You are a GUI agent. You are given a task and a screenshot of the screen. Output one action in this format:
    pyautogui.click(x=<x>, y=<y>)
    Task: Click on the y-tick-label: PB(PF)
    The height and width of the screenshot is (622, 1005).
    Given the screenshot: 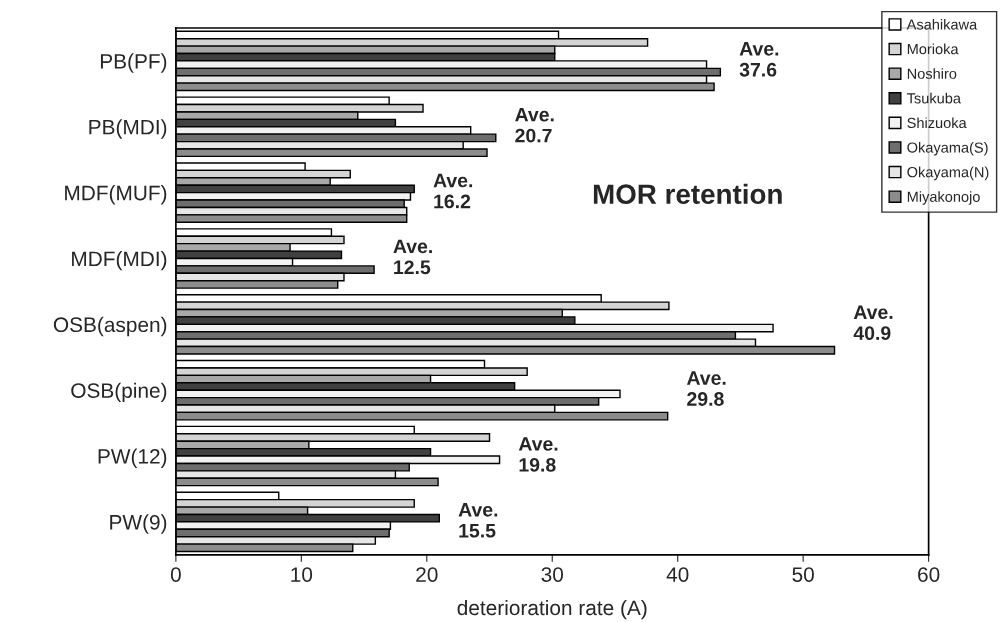 What is the action you would take?
    pyautogui.click(x=133, y=63)
    